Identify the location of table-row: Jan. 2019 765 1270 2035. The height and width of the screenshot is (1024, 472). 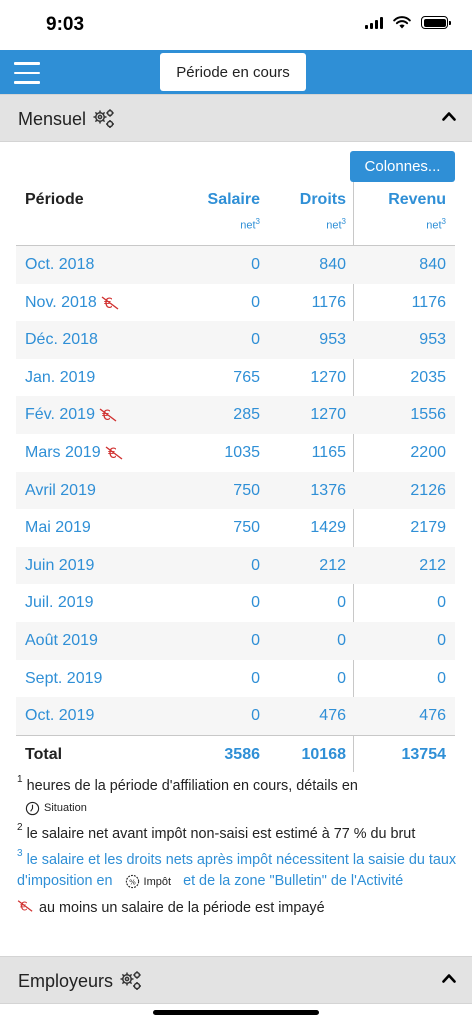
(235, 378).